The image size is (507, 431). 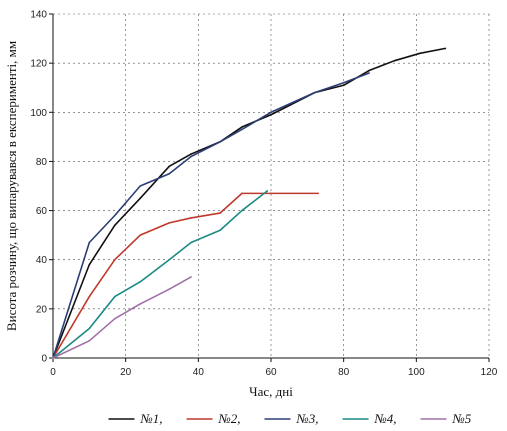 I want to click on y-tick-label: 140, so click(x=38, y=15).